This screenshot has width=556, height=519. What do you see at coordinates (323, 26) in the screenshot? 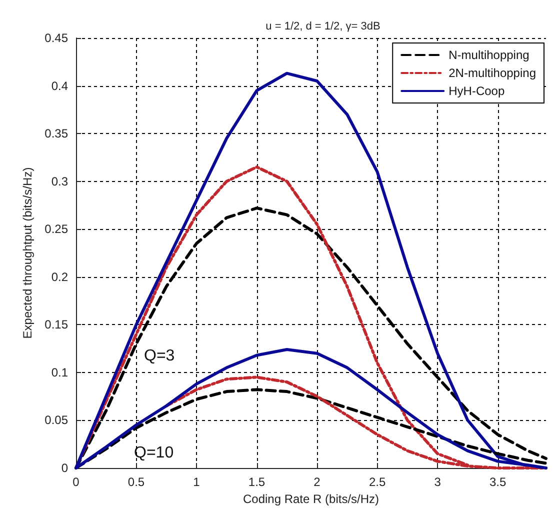
I see `chart-title: u = 1/2, d = 1/2, γ= 3dB` at bounding box center [323, 26].